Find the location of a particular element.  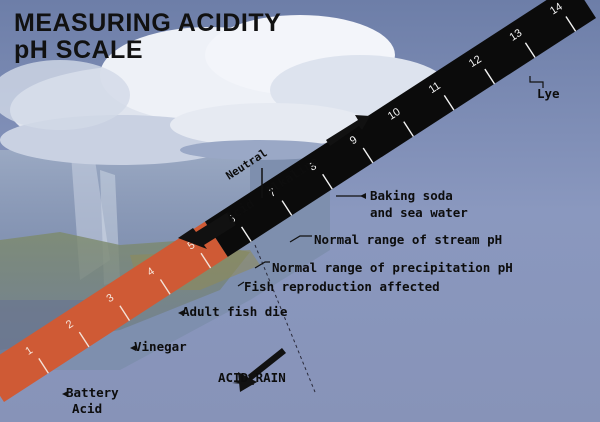

acid-rain-arrow-head-icon is located at coordinates (247, 382).